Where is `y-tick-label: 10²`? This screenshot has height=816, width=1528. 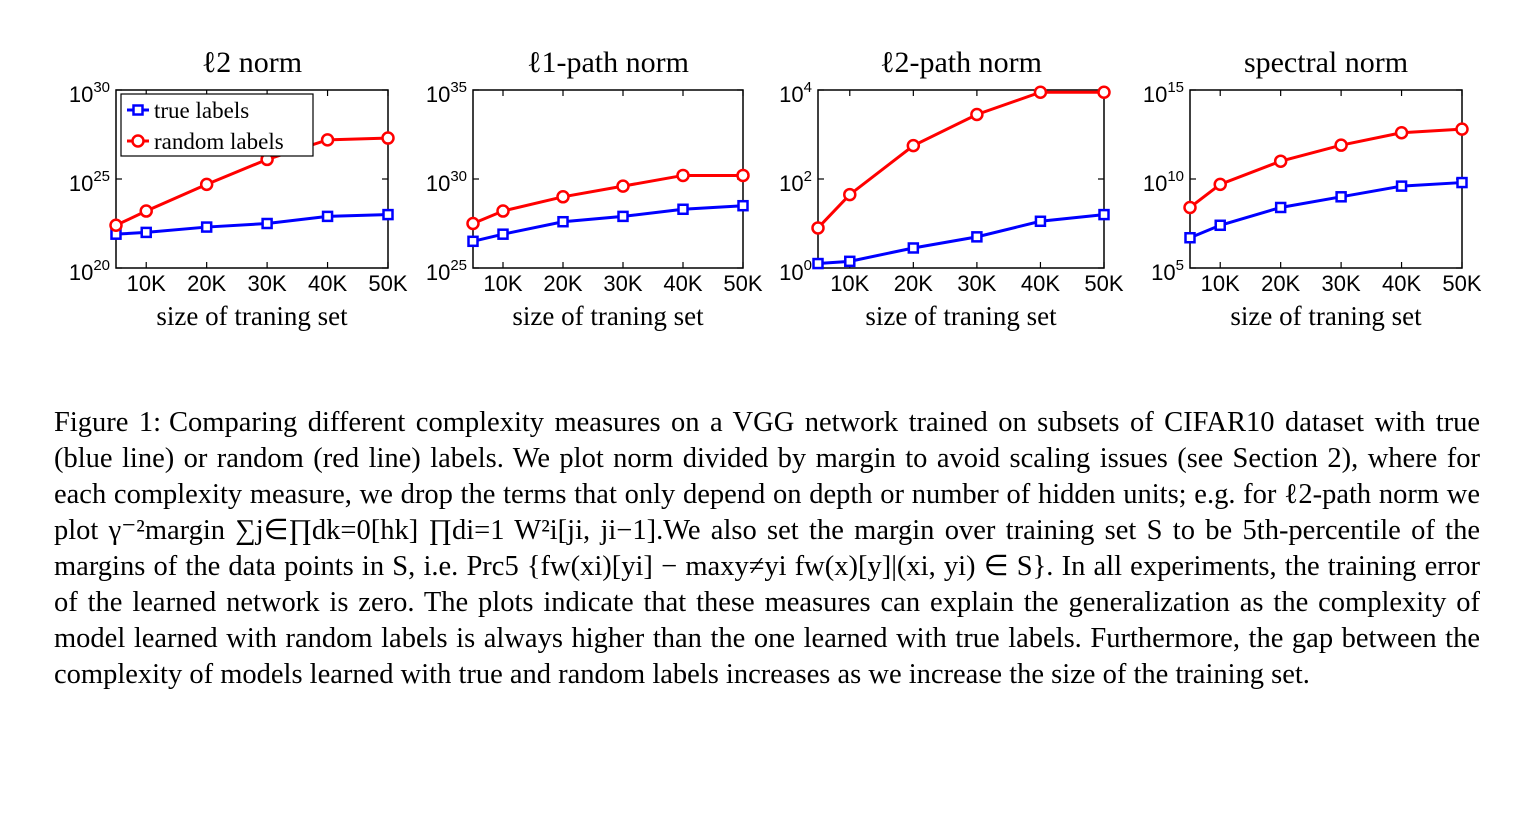
y-tick-label: 10² is located at coordinates (795, 182).